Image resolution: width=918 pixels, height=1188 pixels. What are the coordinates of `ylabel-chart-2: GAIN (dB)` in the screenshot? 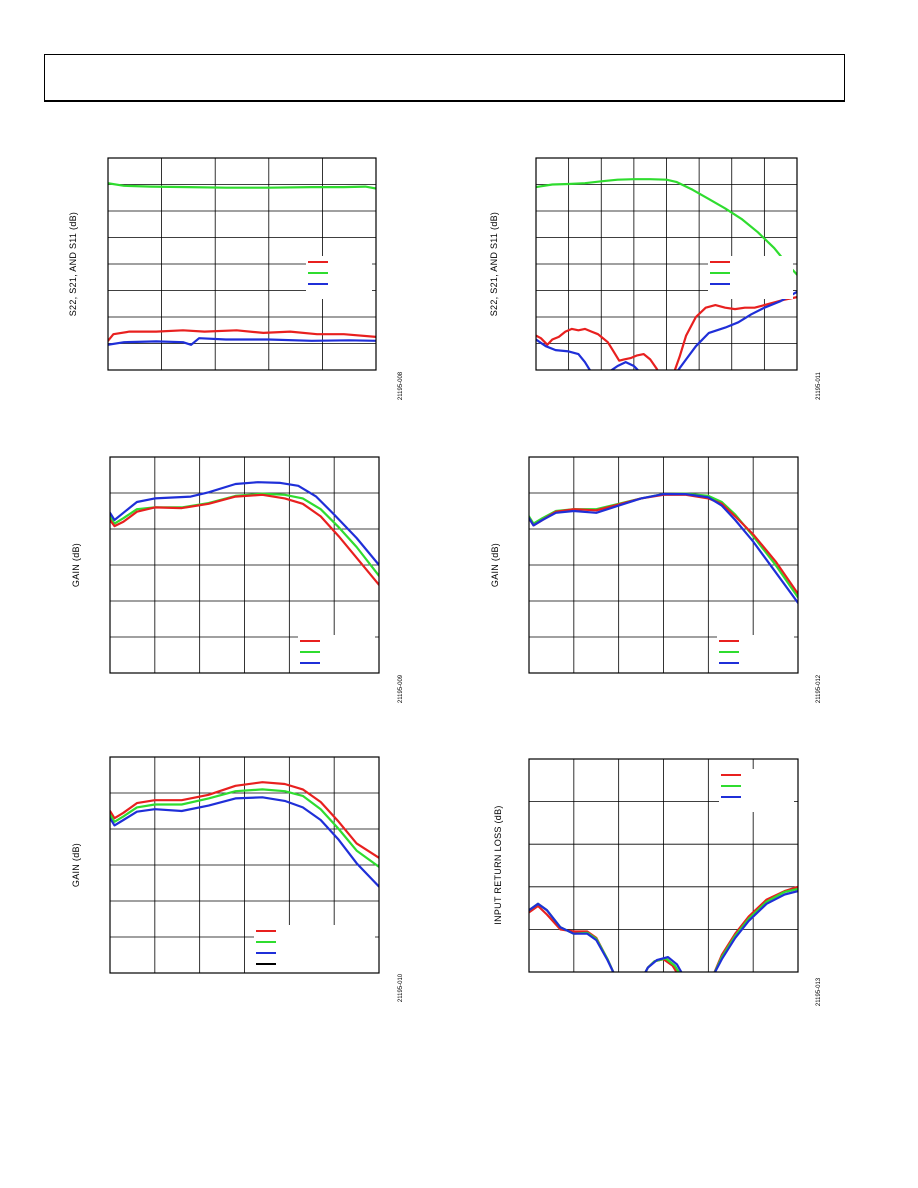 It's located at (76, 565).